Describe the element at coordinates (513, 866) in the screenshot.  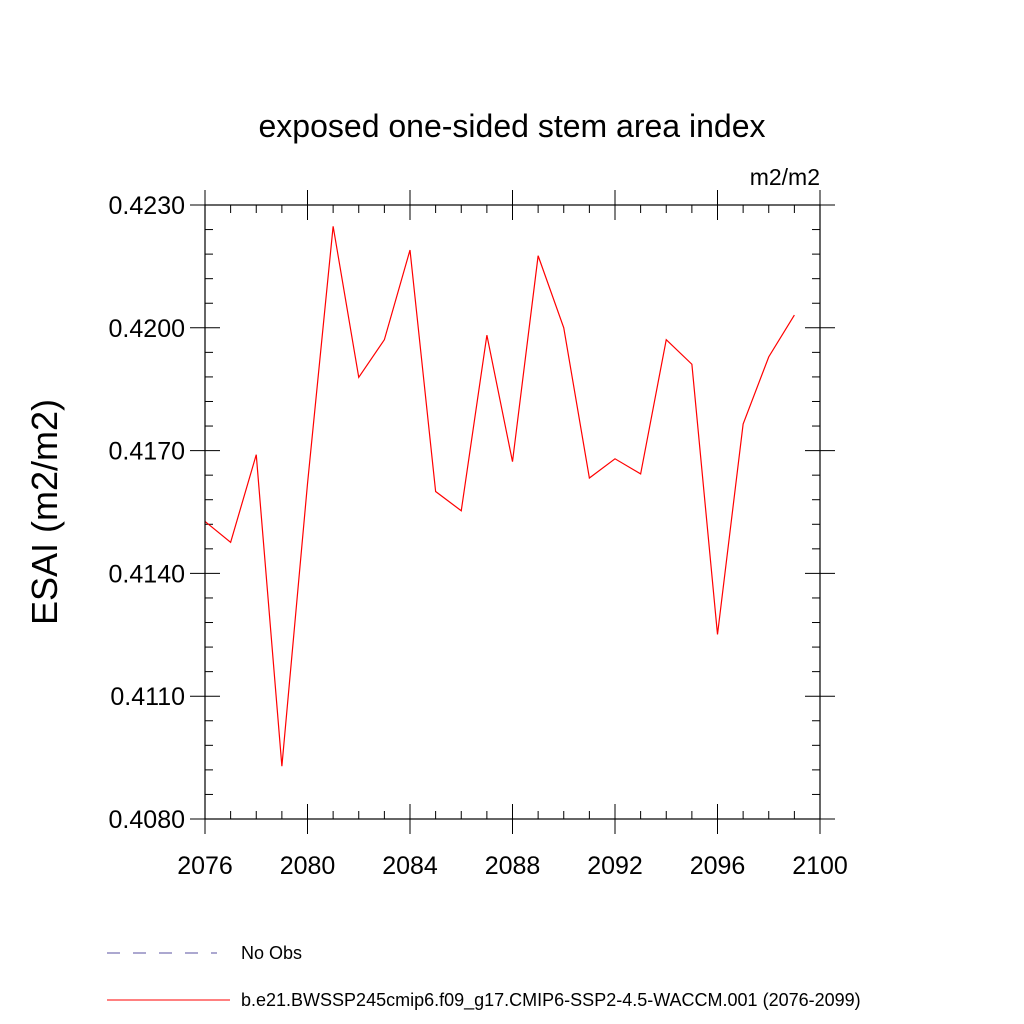
I see `x-tick-label: 2088` at that location.